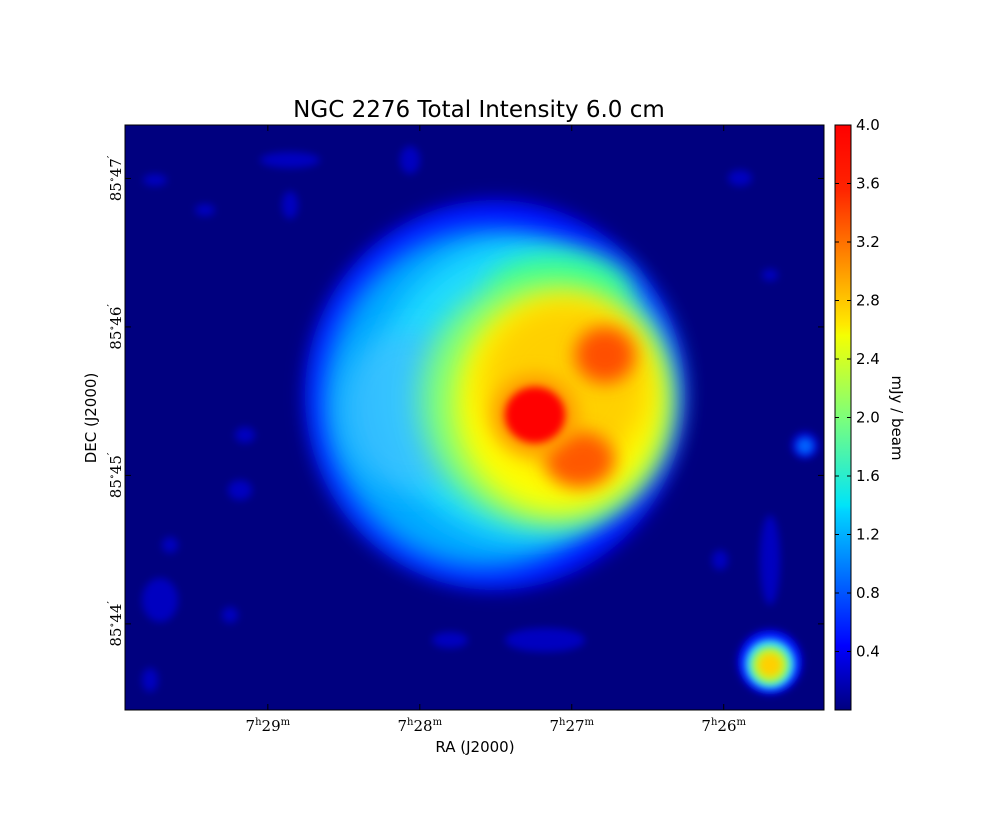 This screenshot has height=836, width=999. Describe the element at coordinates (868, 418) in the screenshot. I see `colorbar-tick-label: 2.0` at that location.